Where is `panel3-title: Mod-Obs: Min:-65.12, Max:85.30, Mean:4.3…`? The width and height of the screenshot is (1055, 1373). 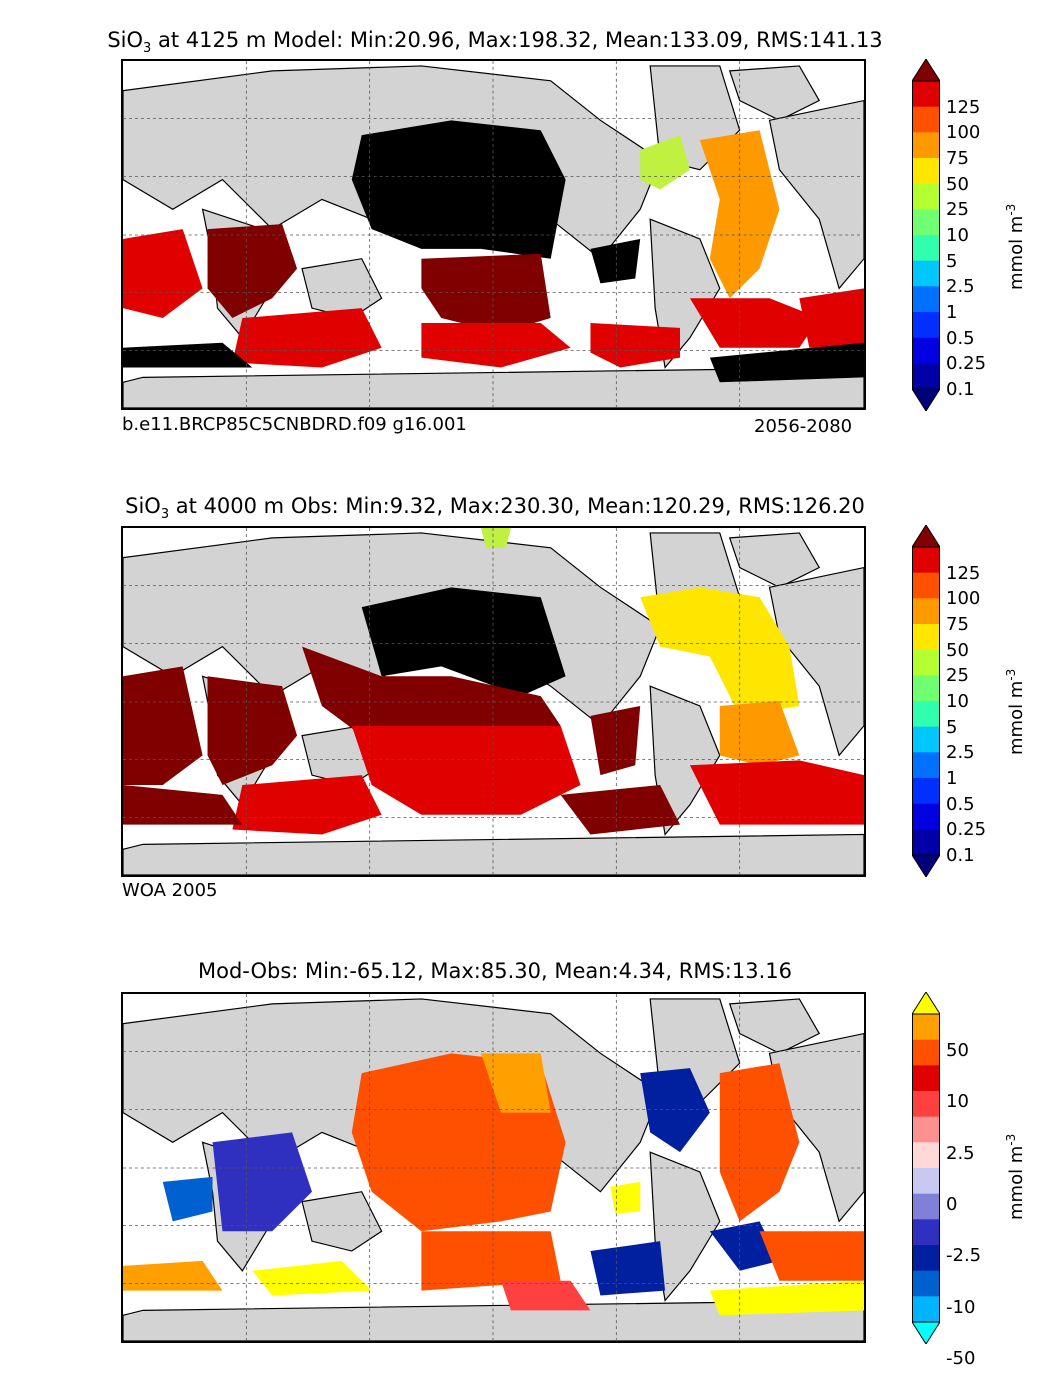 panel3-title: Mod-Obs: Min:-65.12, Max:85.30, Mean:4.3… is located at coordinates (495, 971).